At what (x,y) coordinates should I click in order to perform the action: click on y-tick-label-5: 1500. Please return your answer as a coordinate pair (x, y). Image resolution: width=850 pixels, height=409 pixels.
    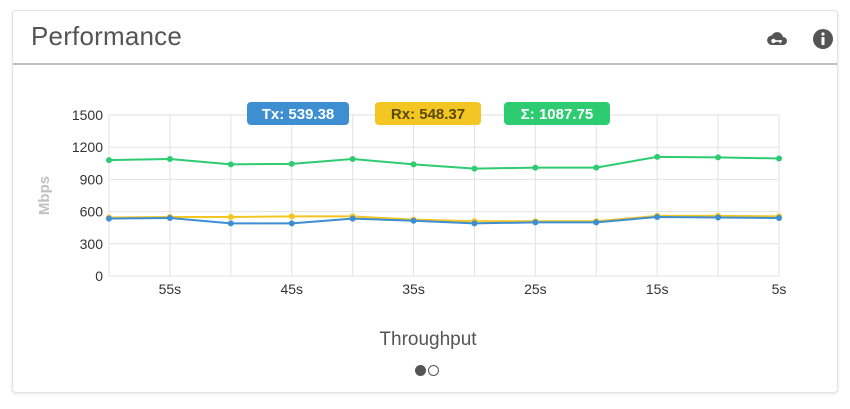
    Looking at the image, I should click on (87, 115).